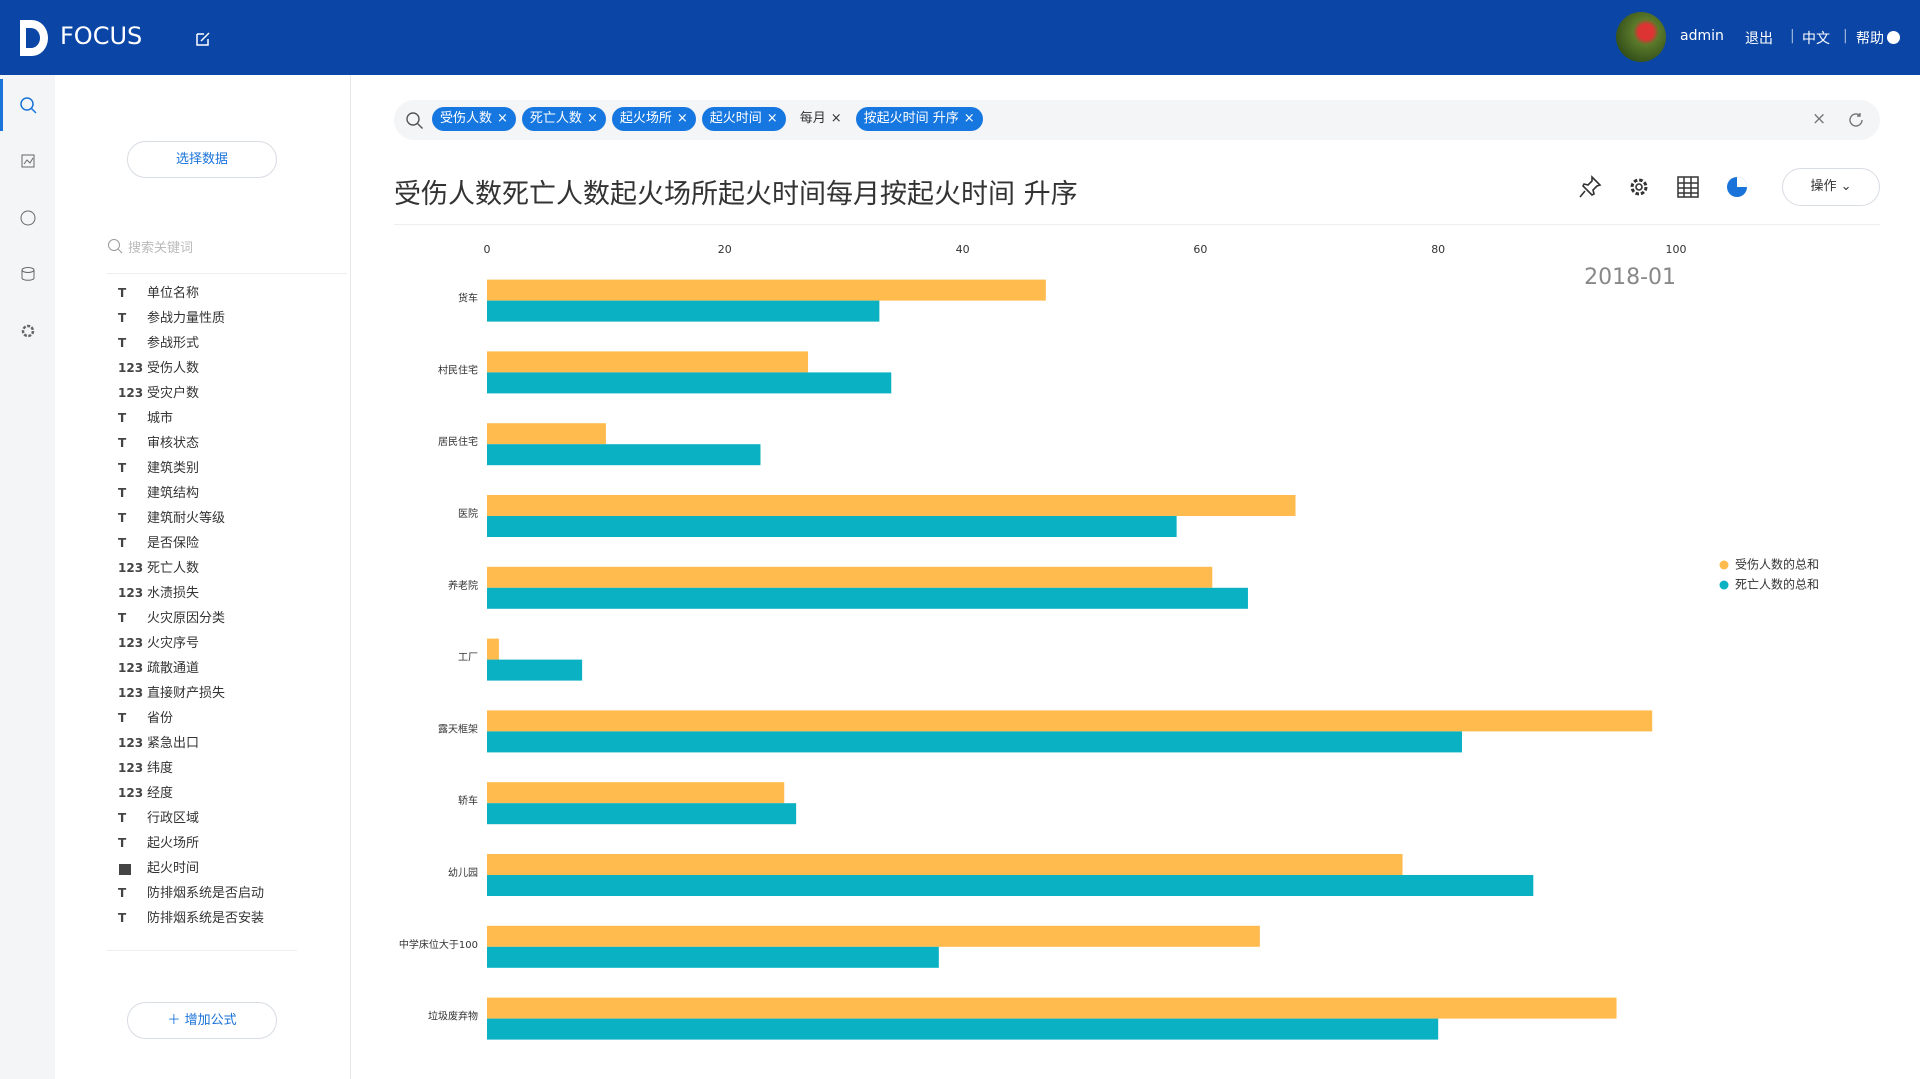 This screenshot has height=1079, width=1920. I want to click on search-icon, so click(414, 120).